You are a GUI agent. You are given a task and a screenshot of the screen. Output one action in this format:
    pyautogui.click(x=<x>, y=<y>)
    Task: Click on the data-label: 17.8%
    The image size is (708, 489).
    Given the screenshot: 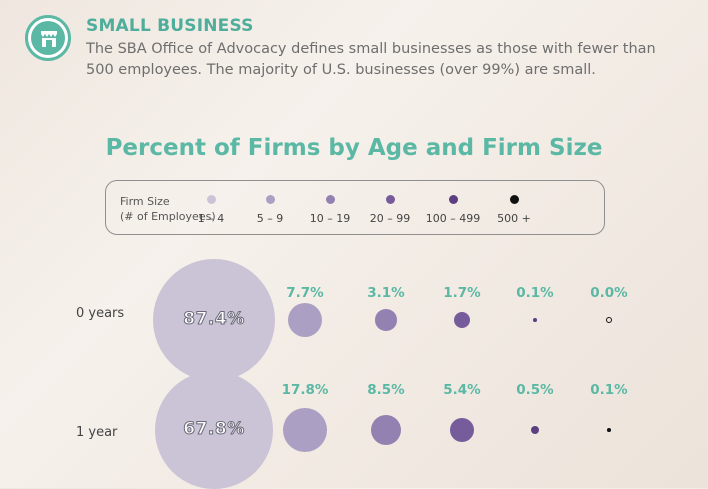 What is the action you would take?
    pyautogui.click(x=305, y=390)
    